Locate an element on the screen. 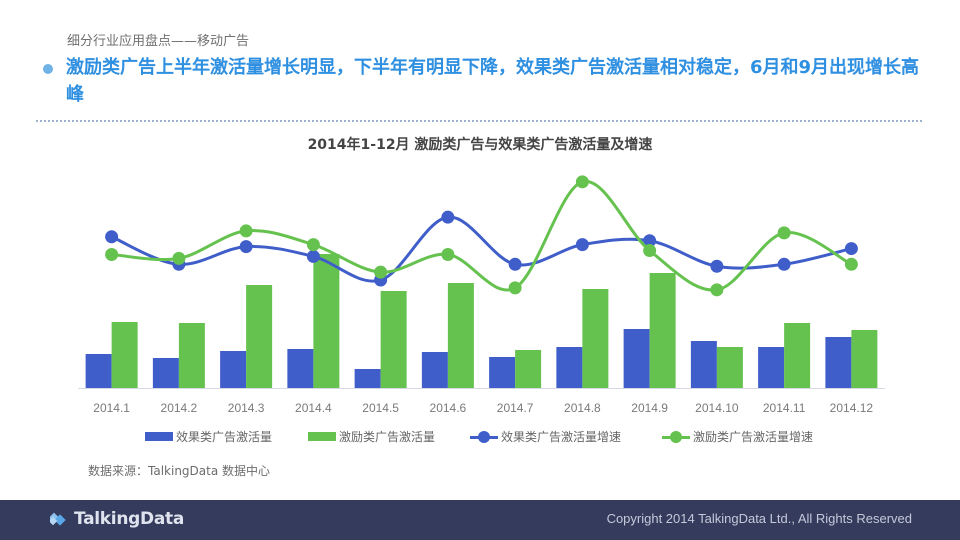 This screenshot has width=960, height=540. legend-line-effect-growth is located at coordinates (484, 436).